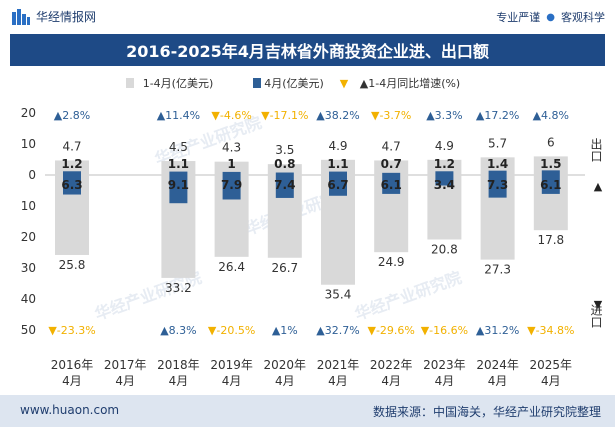  Describe the element at coordinates (444, 115) in the screenshot. I see `export-growth-label: ▲3.3%` at that location.